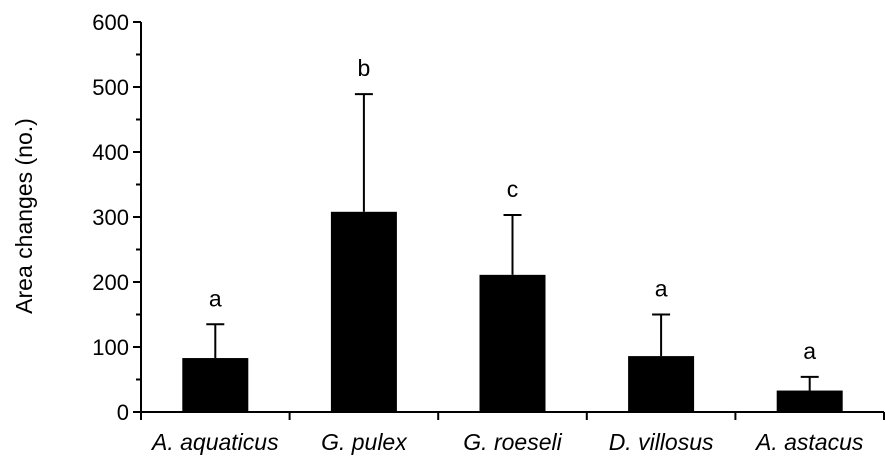 The image size is (886, 463). What do you see at coordinates (123, 412) in the screenshot?
I see `y-tick-label: 0` at bounding box center [123, 412].